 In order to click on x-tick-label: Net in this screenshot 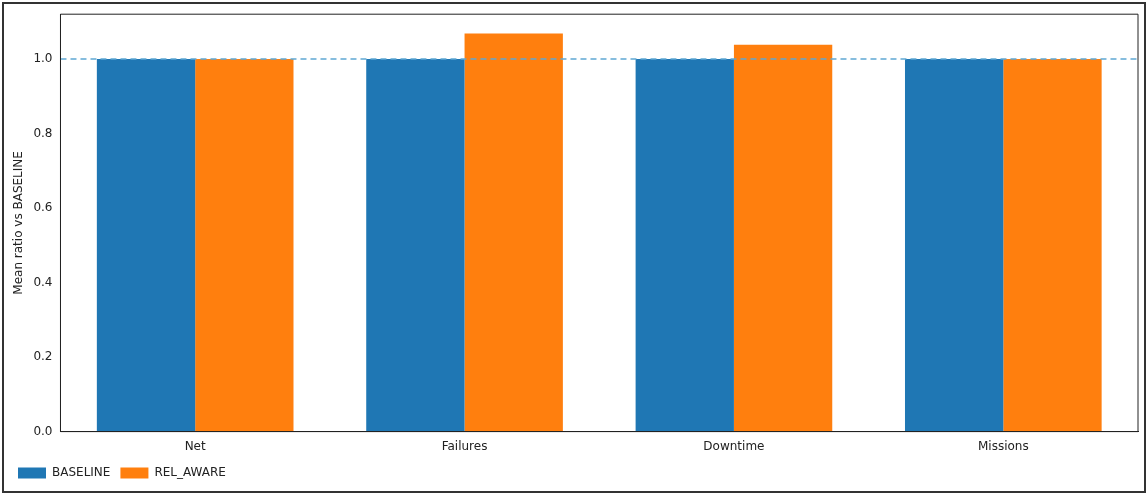, I will do `click(195, 445)`.